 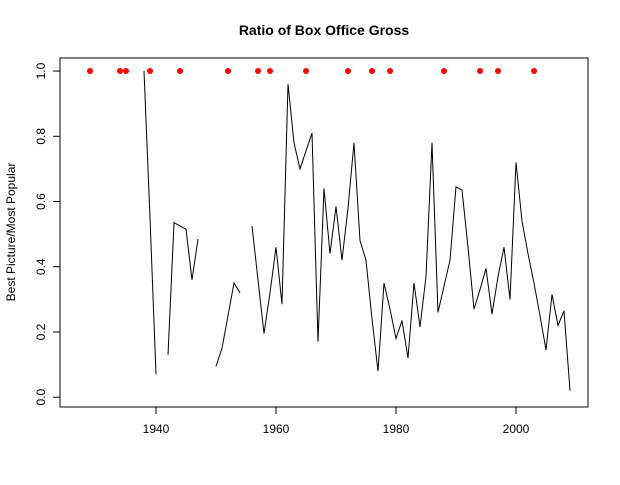 I want to click on y-tick-label: 0.0, so click(x=41, y=397).